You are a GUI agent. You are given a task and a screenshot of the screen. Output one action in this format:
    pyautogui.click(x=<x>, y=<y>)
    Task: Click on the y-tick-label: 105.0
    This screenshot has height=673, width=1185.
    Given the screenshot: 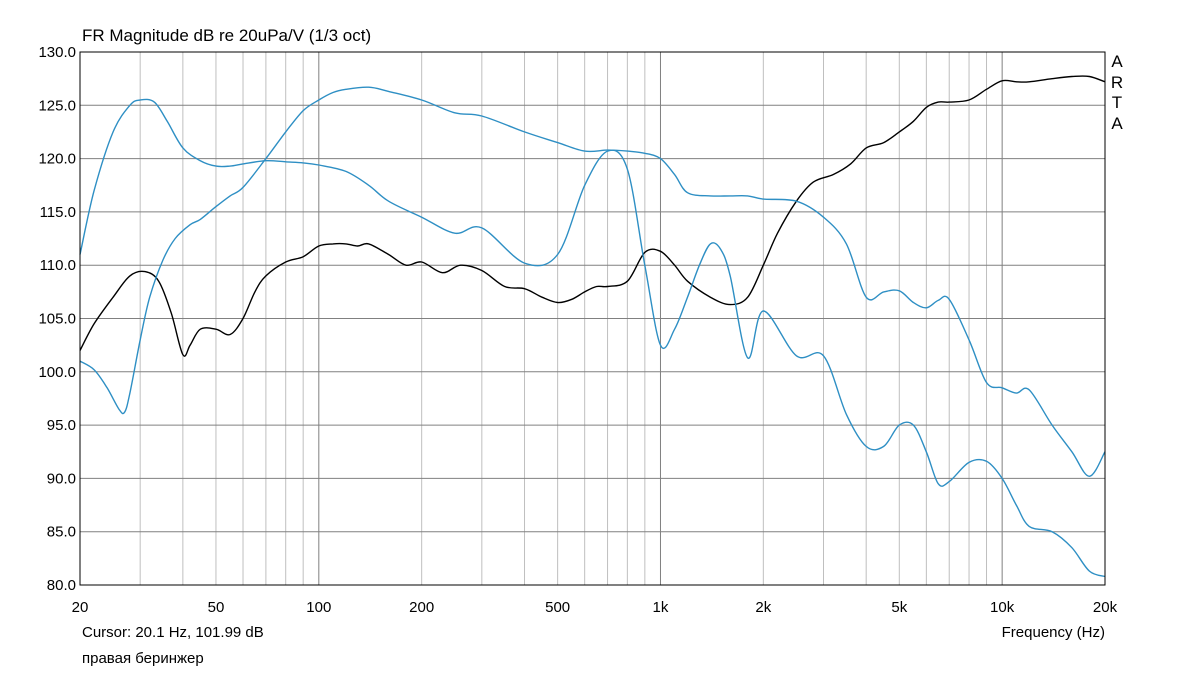 What is the action you would take?
    pyautogui.click(x=57, y=319)
    